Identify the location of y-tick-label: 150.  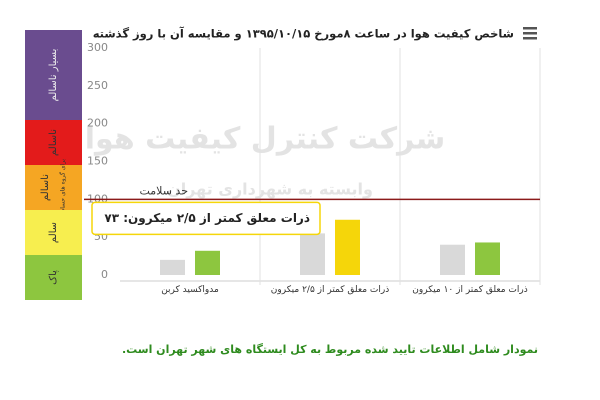
(97, 161).